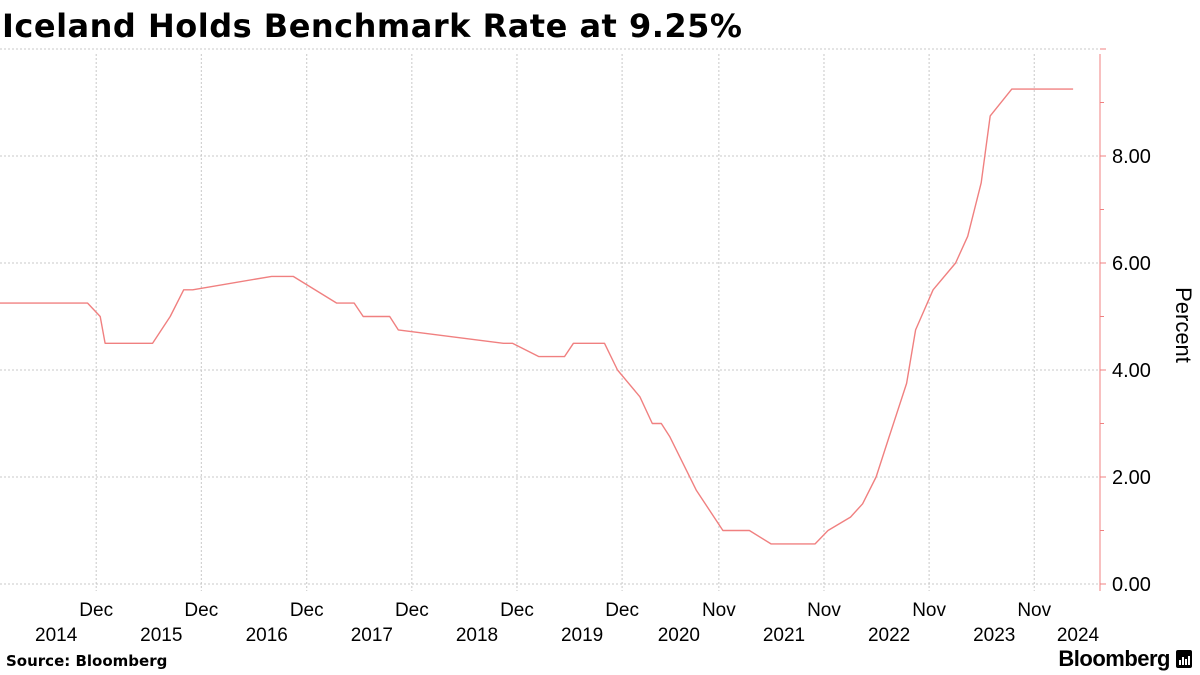  Describe the element at coordinates (889, 635) in the screenshot. I see `x-tick-year: 2022` at that location.